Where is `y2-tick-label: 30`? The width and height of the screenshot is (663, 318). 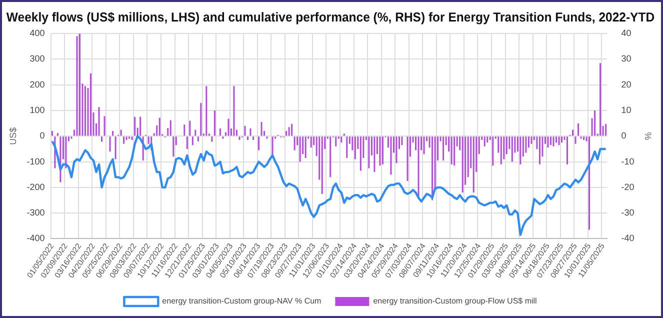
y2-tick-label: 30 is located at coordinates (626, 59).